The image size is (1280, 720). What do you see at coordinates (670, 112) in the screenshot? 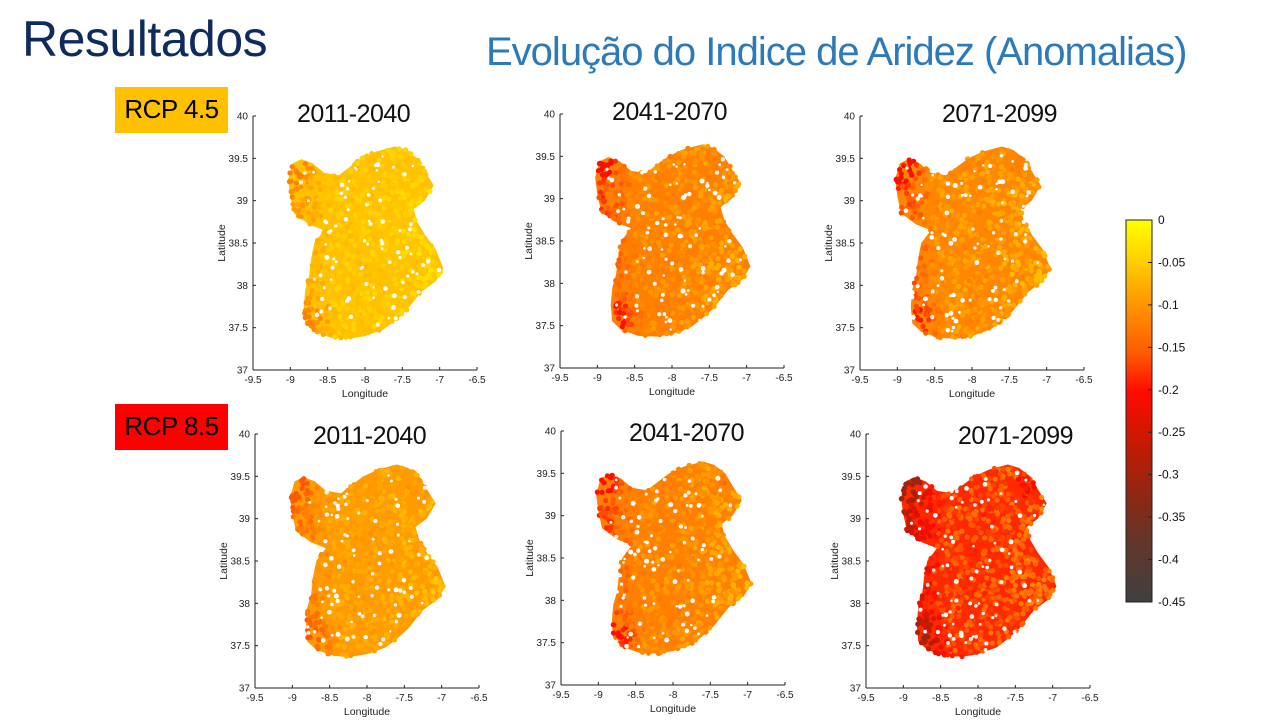
I see `period-title: 2041-2070` at bounding box center [670, 112].